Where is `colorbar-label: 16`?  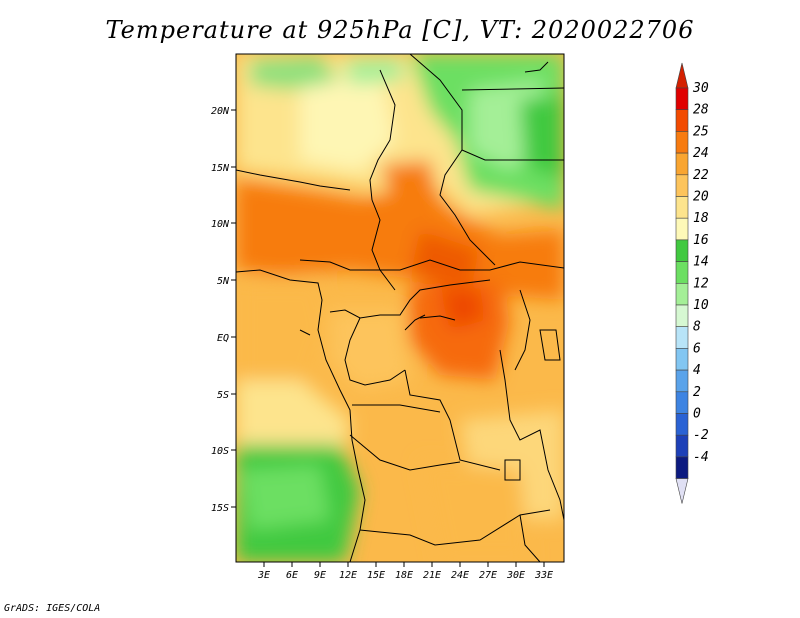
colorbar-label: 16 is located at coordinates (701, 240).